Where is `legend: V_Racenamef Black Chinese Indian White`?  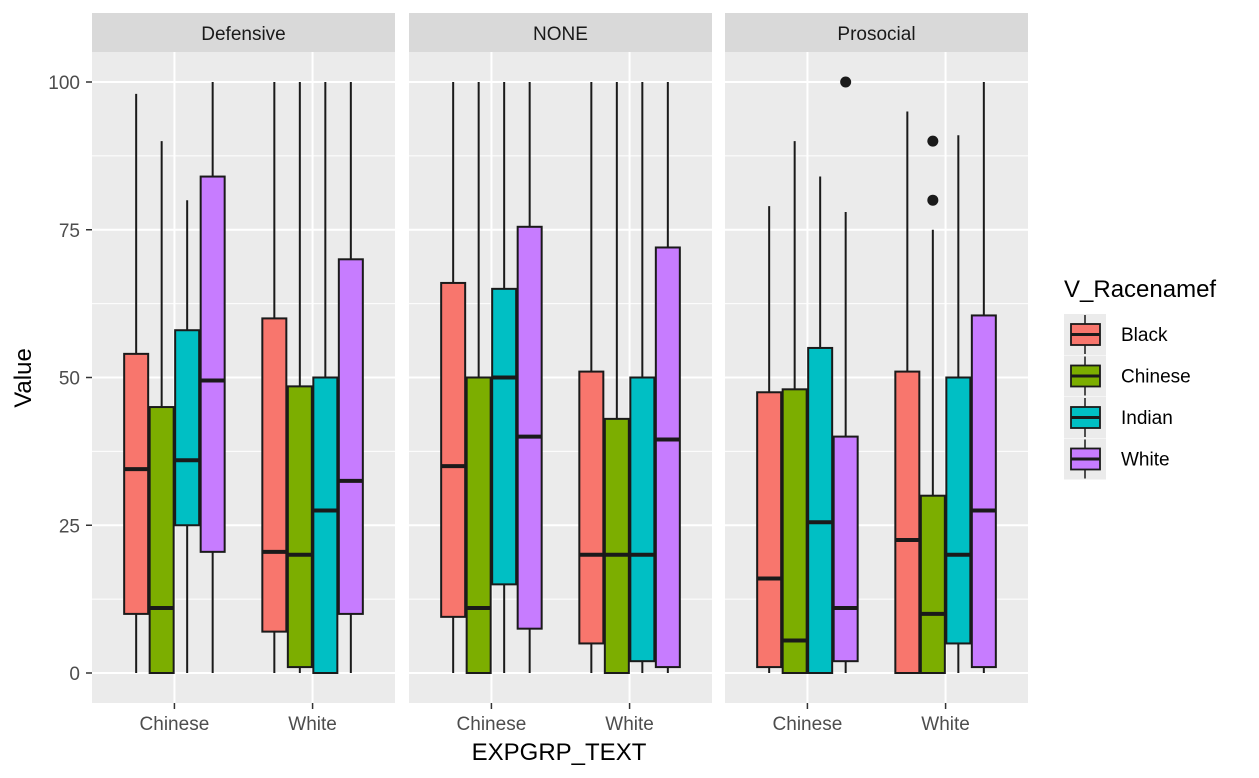
legend: V_Racenamef Black Chinese Indian White is located at coordinates (1140, 378).